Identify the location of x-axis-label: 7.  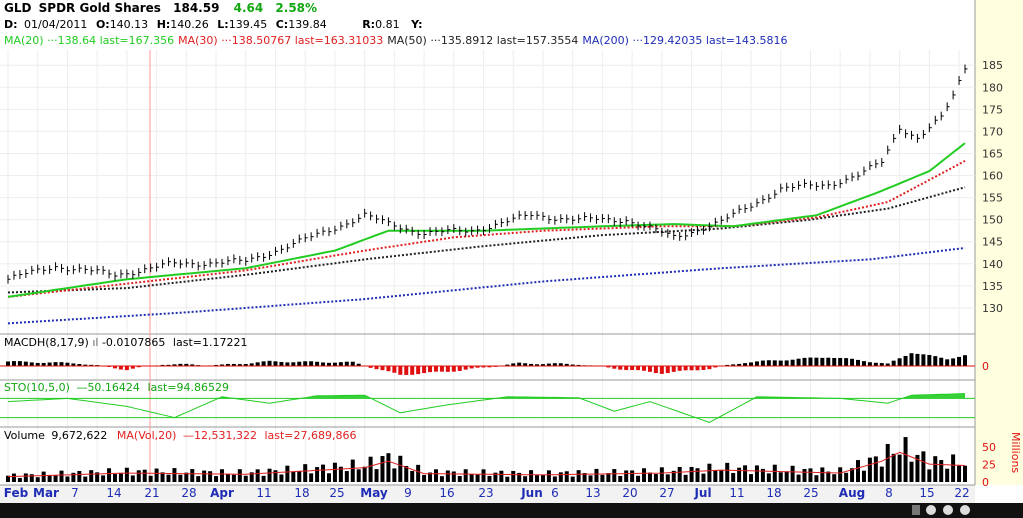
(75, 493).